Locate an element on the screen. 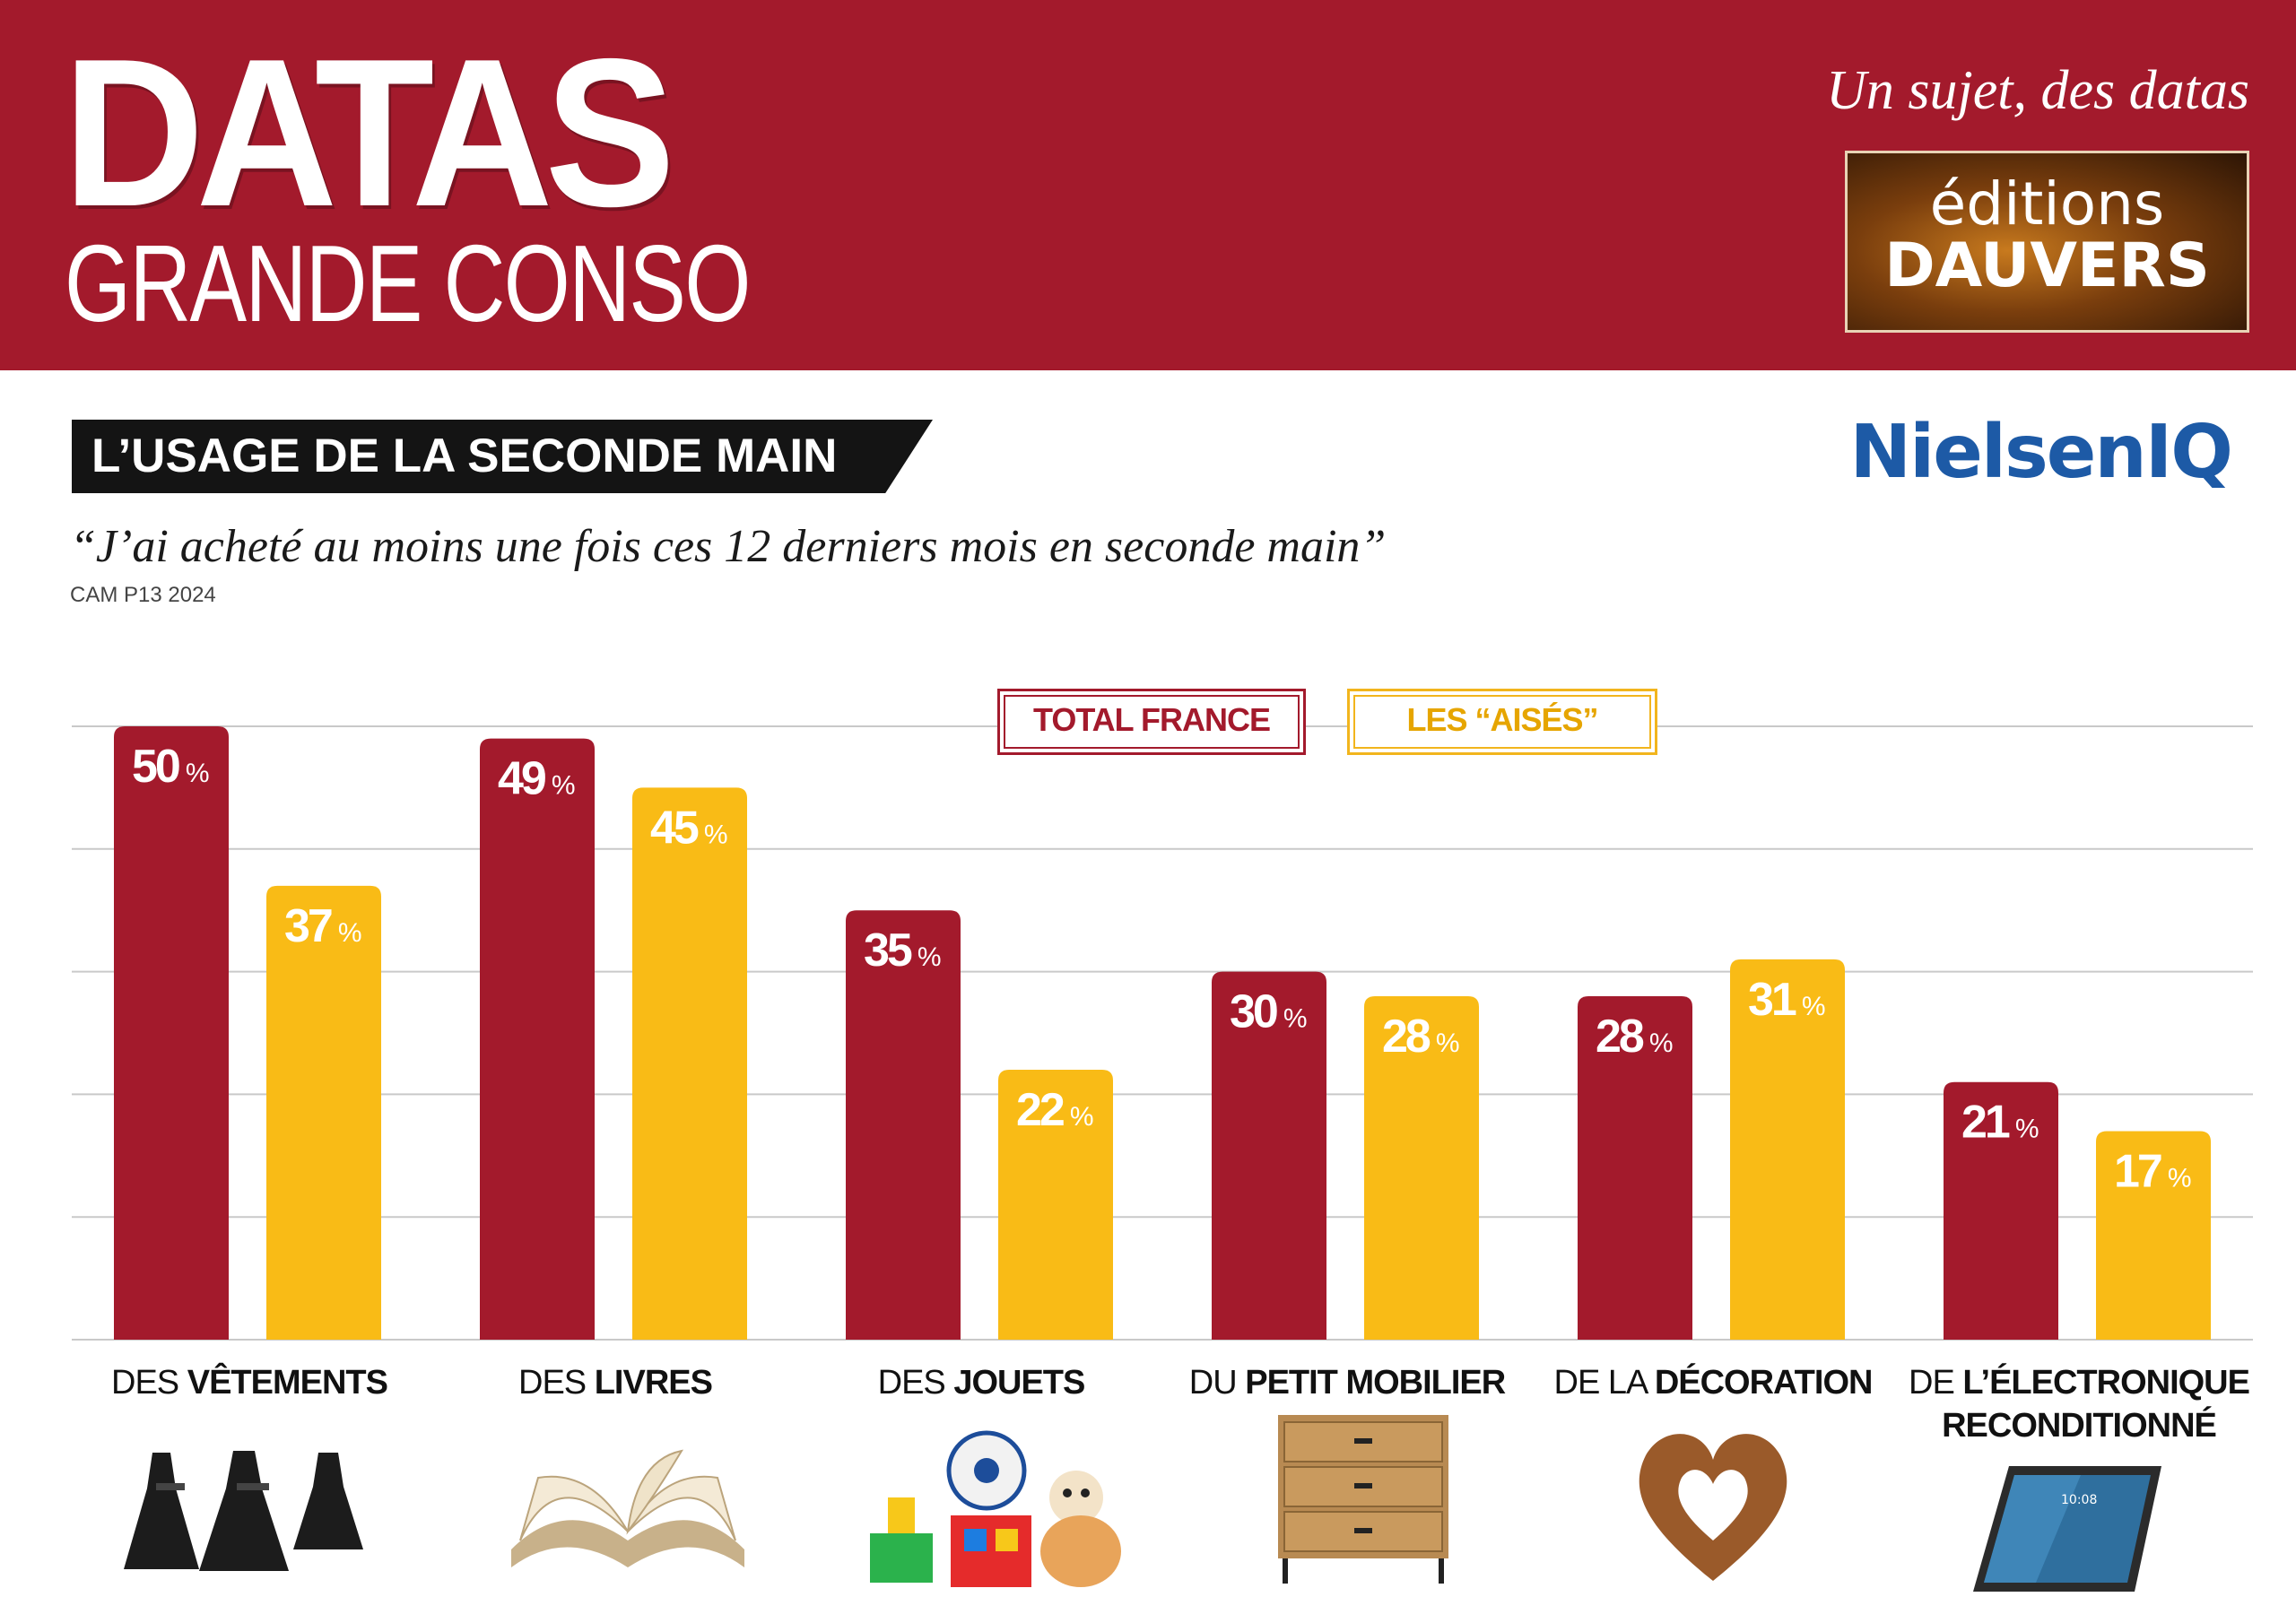 The image size is (2296, 1623). dresses-illustration is located at coordinates (243, 1511).